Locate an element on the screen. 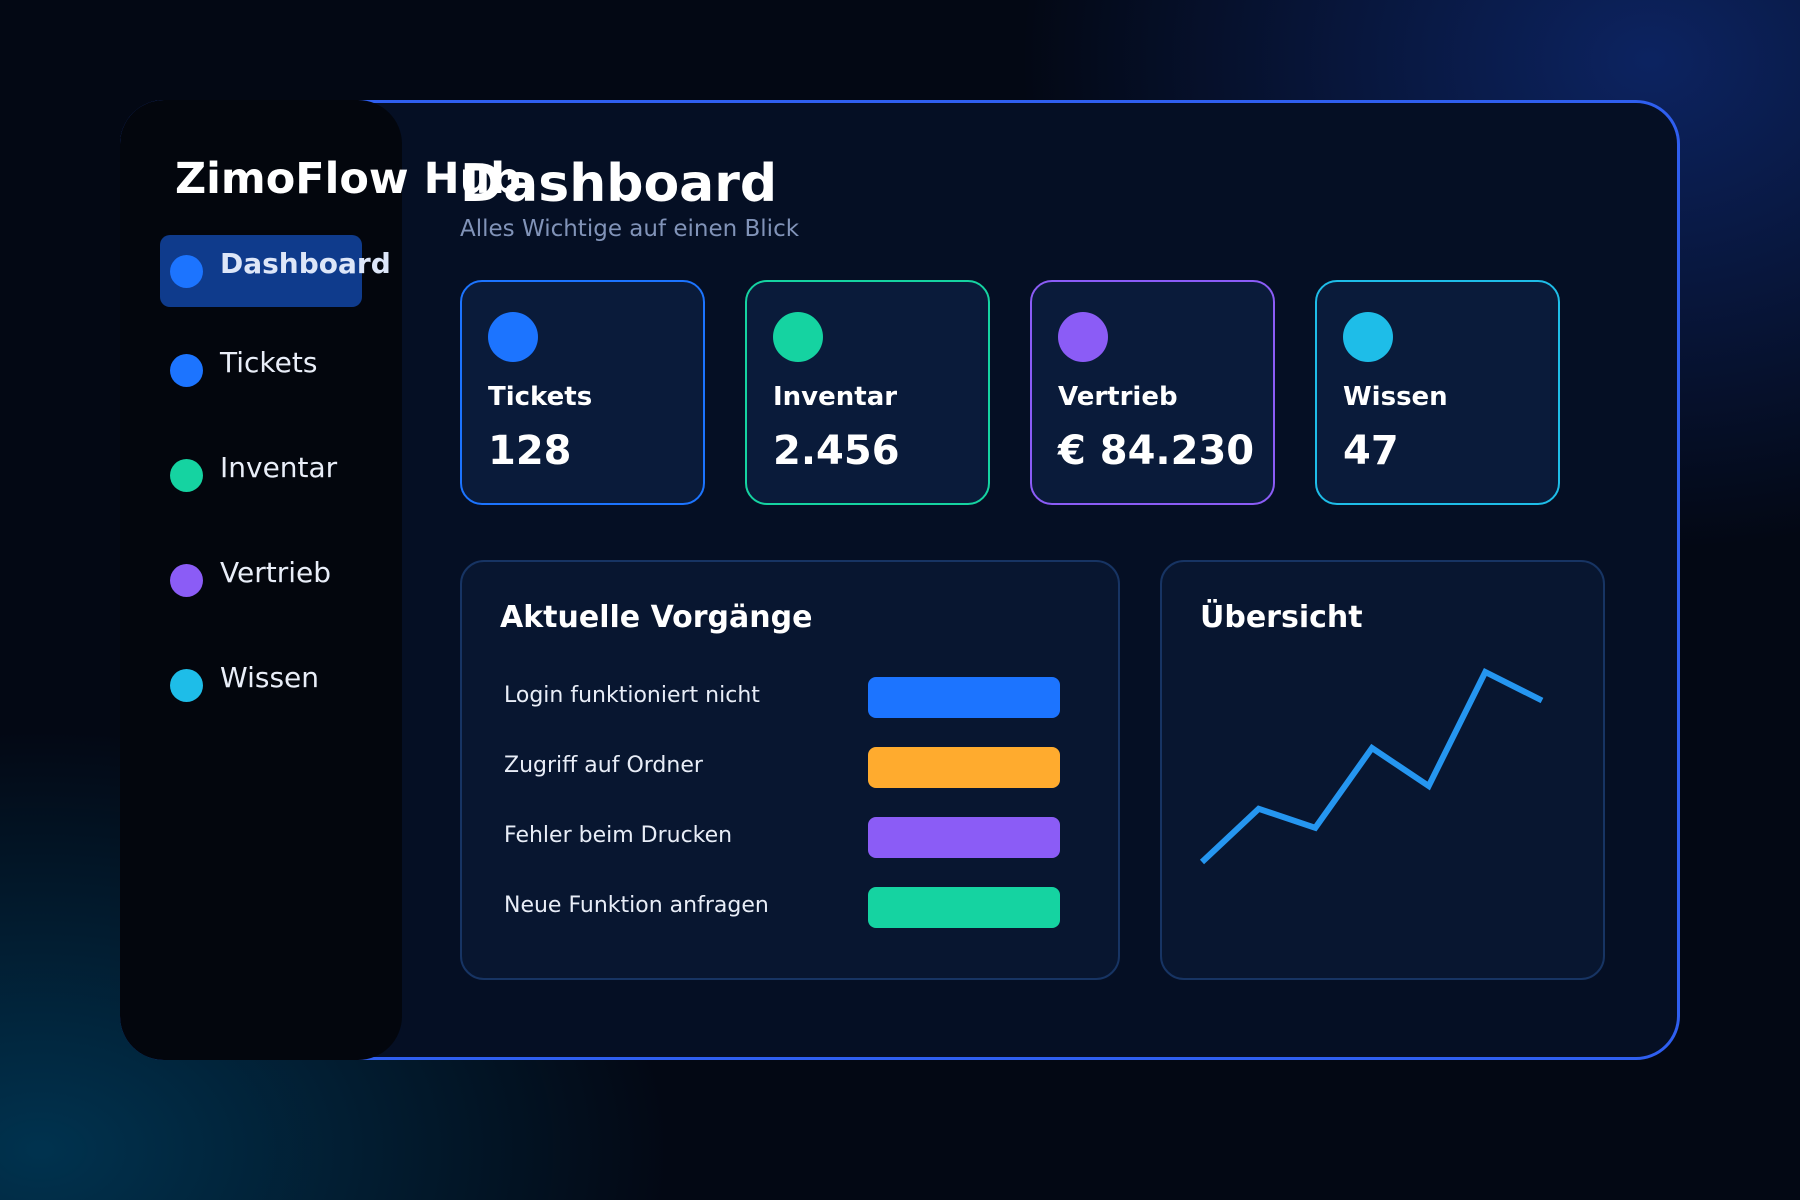 Image resolution: width=1800 pixels, height=1200 pixels. stat-card-inventar: Inventar 2.456 is located at coordinates (867, 392).